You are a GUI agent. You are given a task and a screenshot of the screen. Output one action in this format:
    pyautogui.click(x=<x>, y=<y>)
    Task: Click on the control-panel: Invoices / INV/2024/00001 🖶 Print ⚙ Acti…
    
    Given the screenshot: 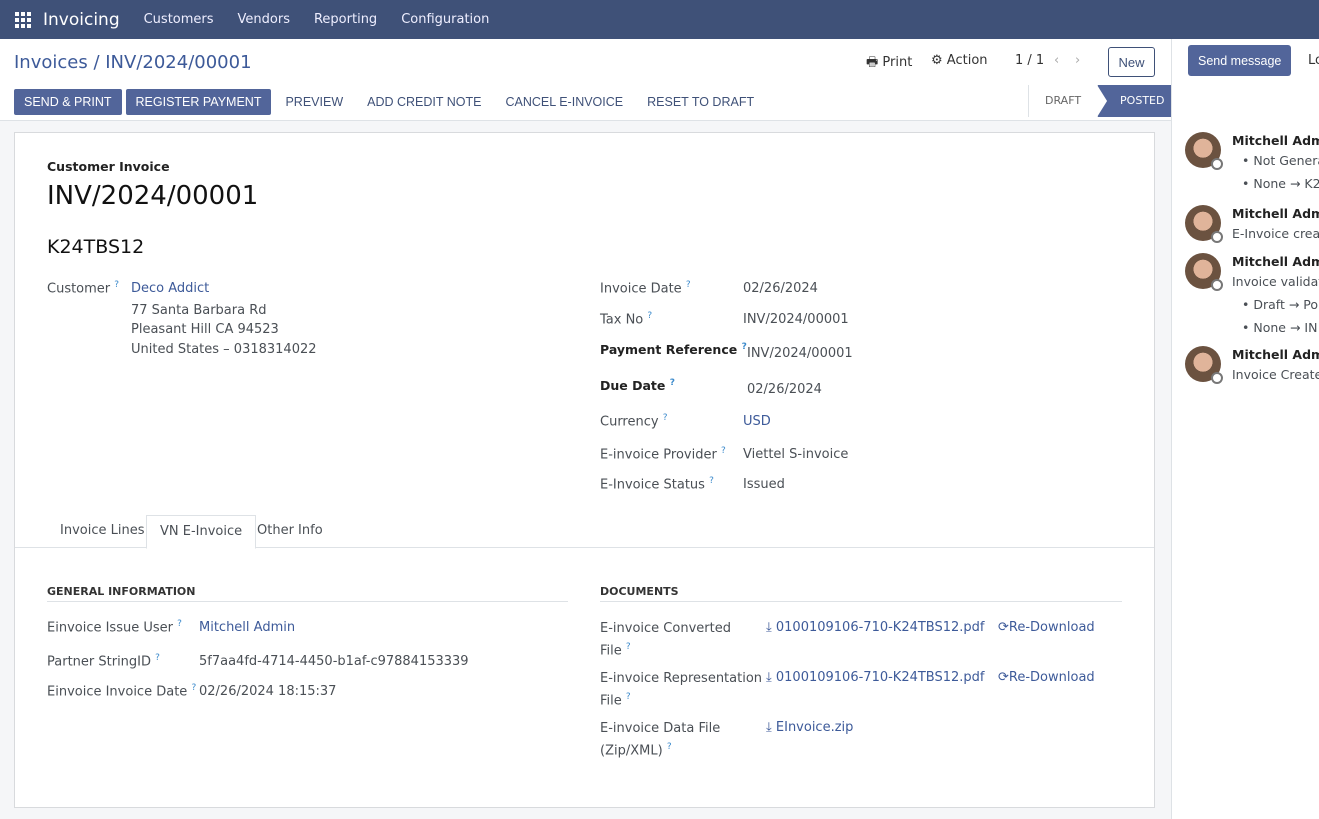 What is the action you would take?
    pyautogui.click(x=590, y=80)
    